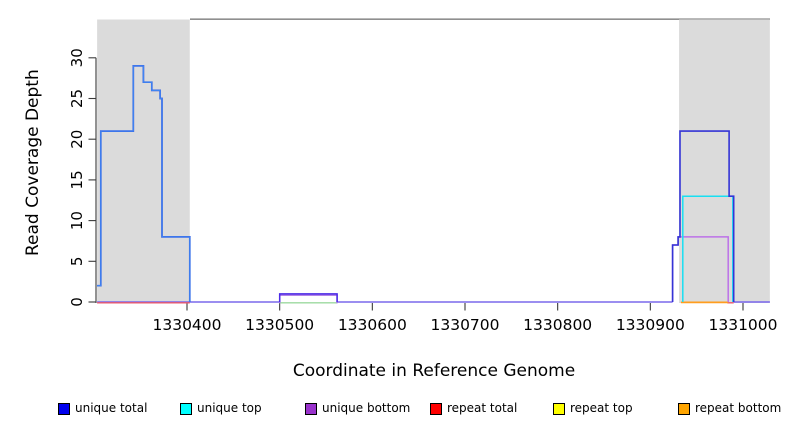 The width and height of the screenshot is (792, 432). I want to click on x-tick-label: 1330900, so click(650, 325).